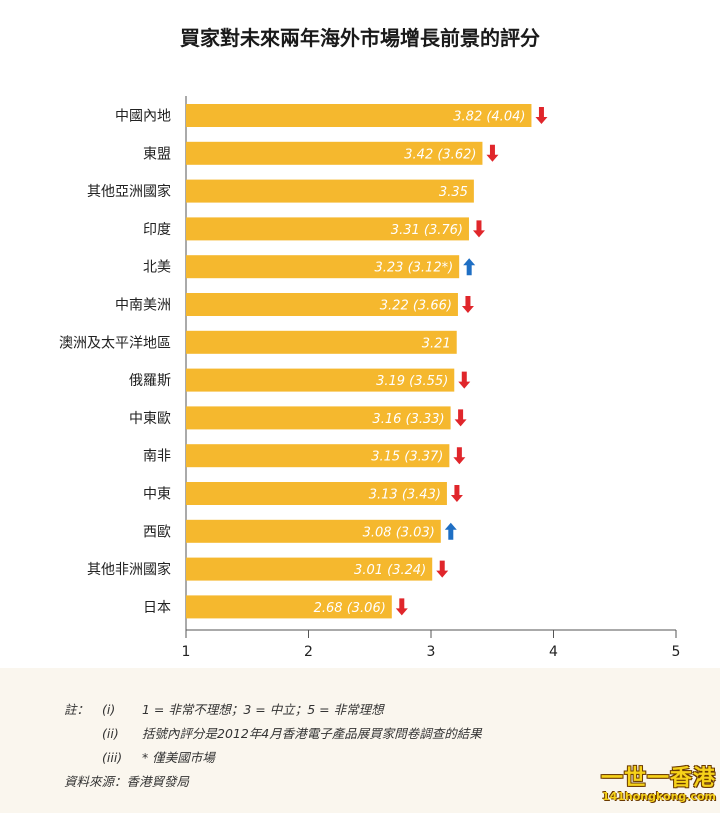  Describe the element at coordinates (658, 778) in the screenshot. I see `watermark-main: 一世一香港` at that location.